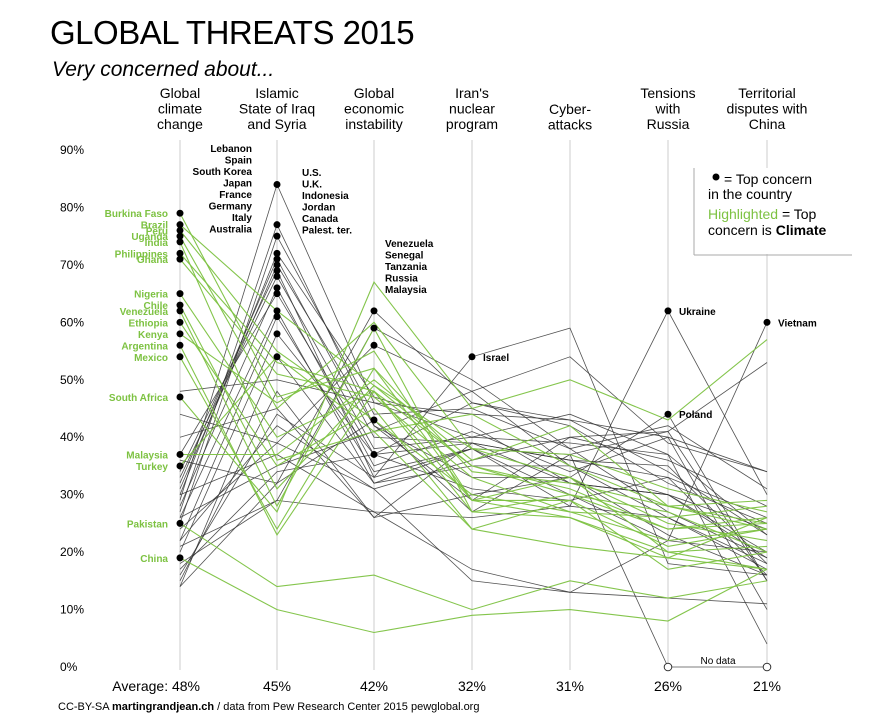  I want to click on category-header-6: Territorial, so click(767, 93).